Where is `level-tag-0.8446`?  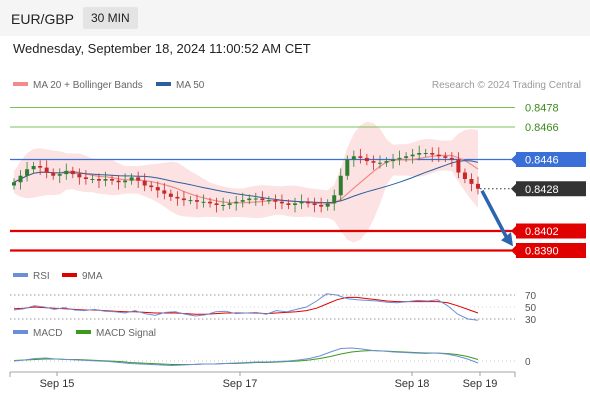
level-tag-0.8446 is located at coordinates (551, 159).